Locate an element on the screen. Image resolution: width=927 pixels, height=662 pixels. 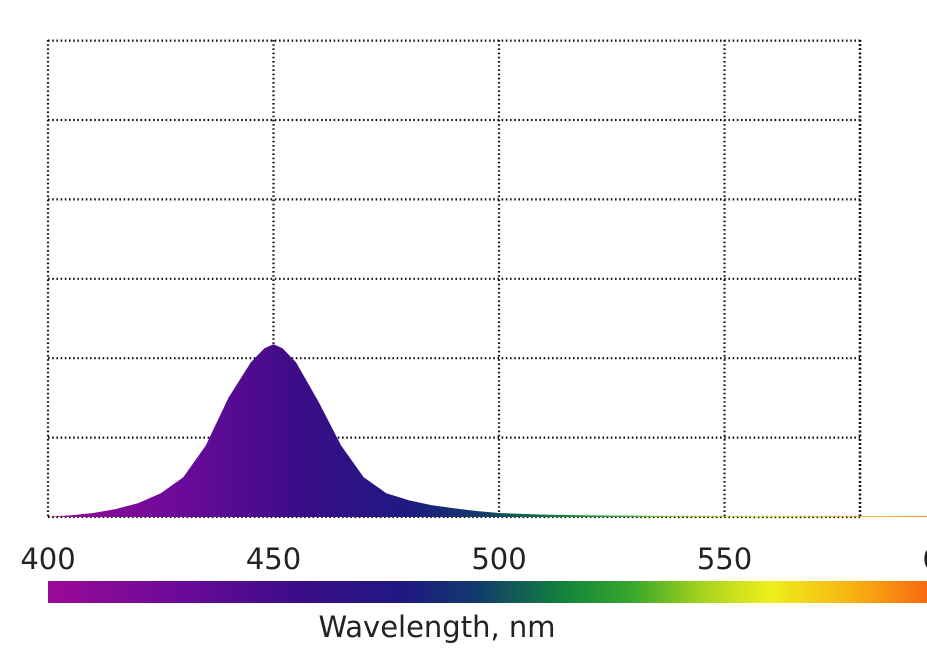
x-tick-label: 550 is located at coordinates (724, 559).